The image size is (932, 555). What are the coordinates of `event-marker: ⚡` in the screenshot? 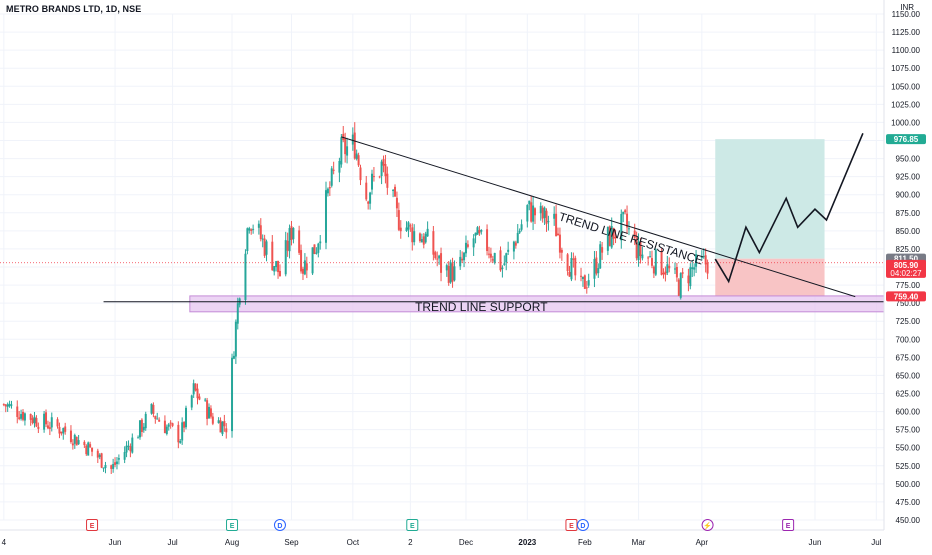 It's located at (707, 525).